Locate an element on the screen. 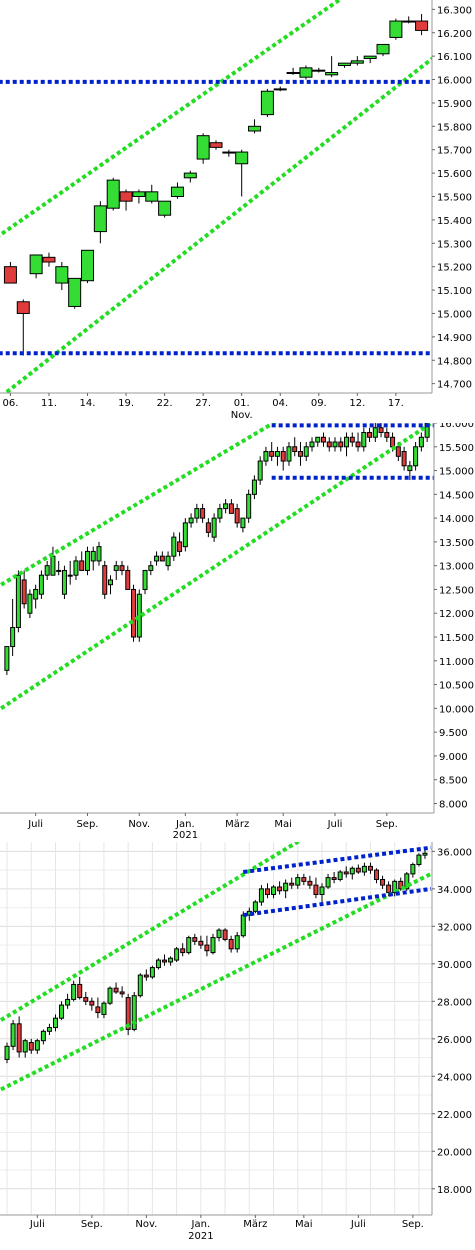 Image resolution: width=475 pixels, height=1250 pixels. x-tick-label: Juli is located at coordinates (335, 824).